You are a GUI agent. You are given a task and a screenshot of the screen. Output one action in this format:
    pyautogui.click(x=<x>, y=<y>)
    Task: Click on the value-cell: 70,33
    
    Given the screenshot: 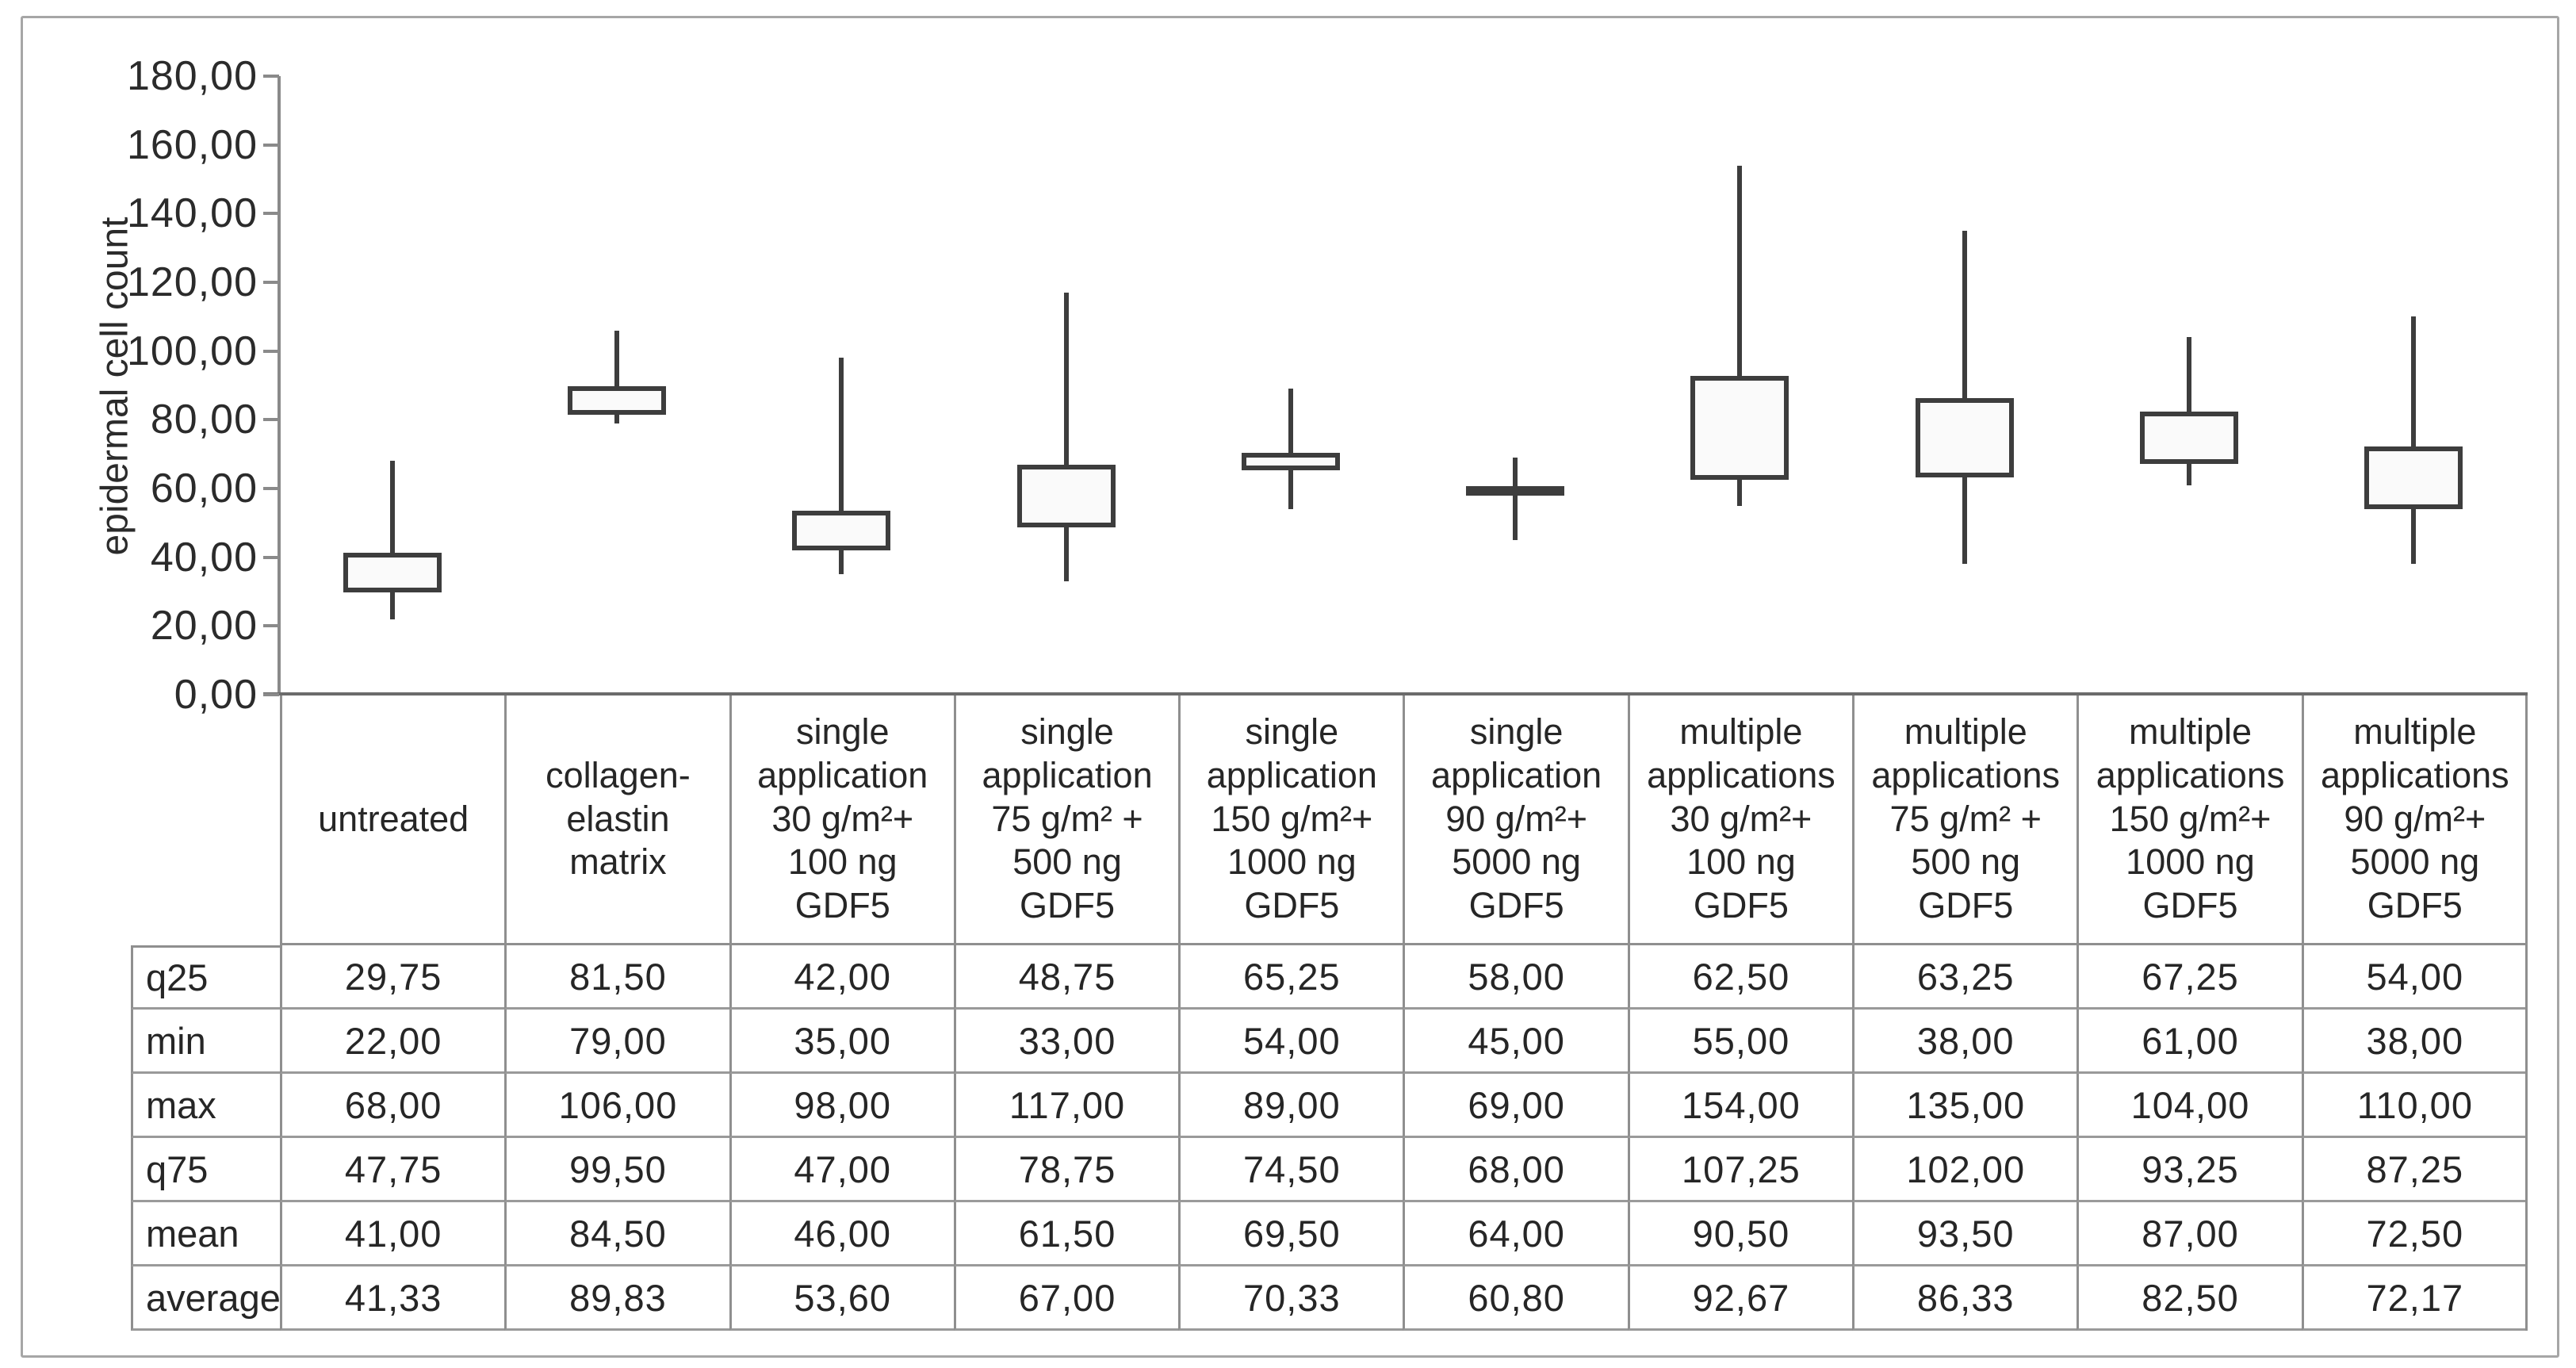 What is the action you would take?
    pyautogui.click(x=1290, y=1298)
    